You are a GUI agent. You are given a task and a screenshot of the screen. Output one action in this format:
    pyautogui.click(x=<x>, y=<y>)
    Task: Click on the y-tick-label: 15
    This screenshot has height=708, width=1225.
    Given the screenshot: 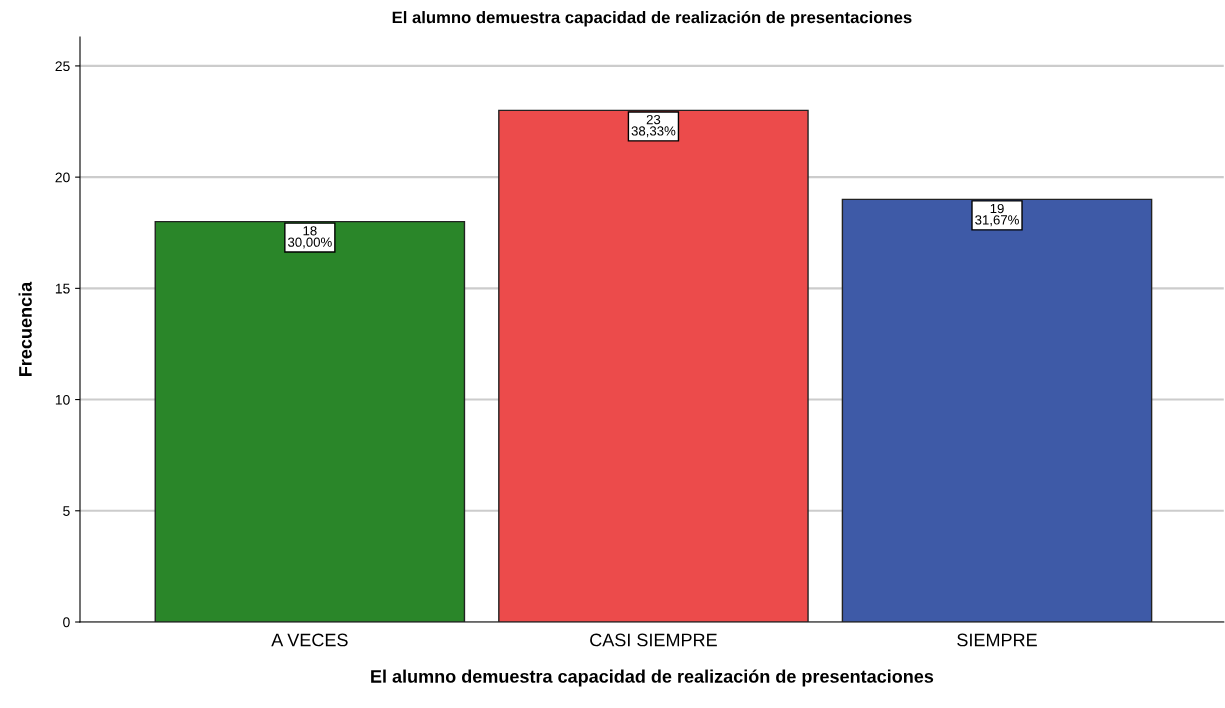 What is the action you would take?
    pyautogui.click(x=62, y=288)
    